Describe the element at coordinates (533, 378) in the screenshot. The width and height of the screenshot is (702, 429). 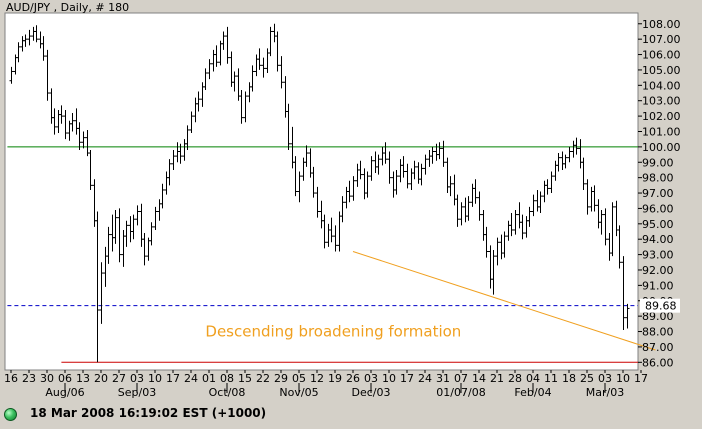
I see `x-tick-label: 04` at that location.